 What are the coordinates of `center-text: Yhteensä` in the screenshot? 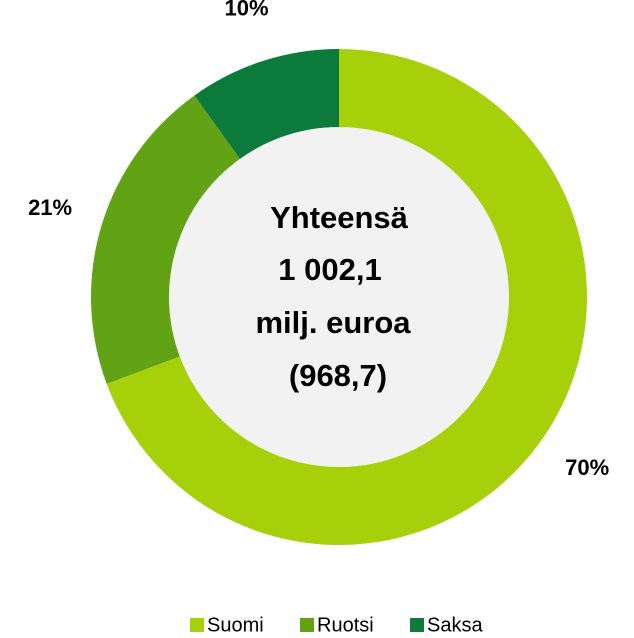 It's located at (339, 217).